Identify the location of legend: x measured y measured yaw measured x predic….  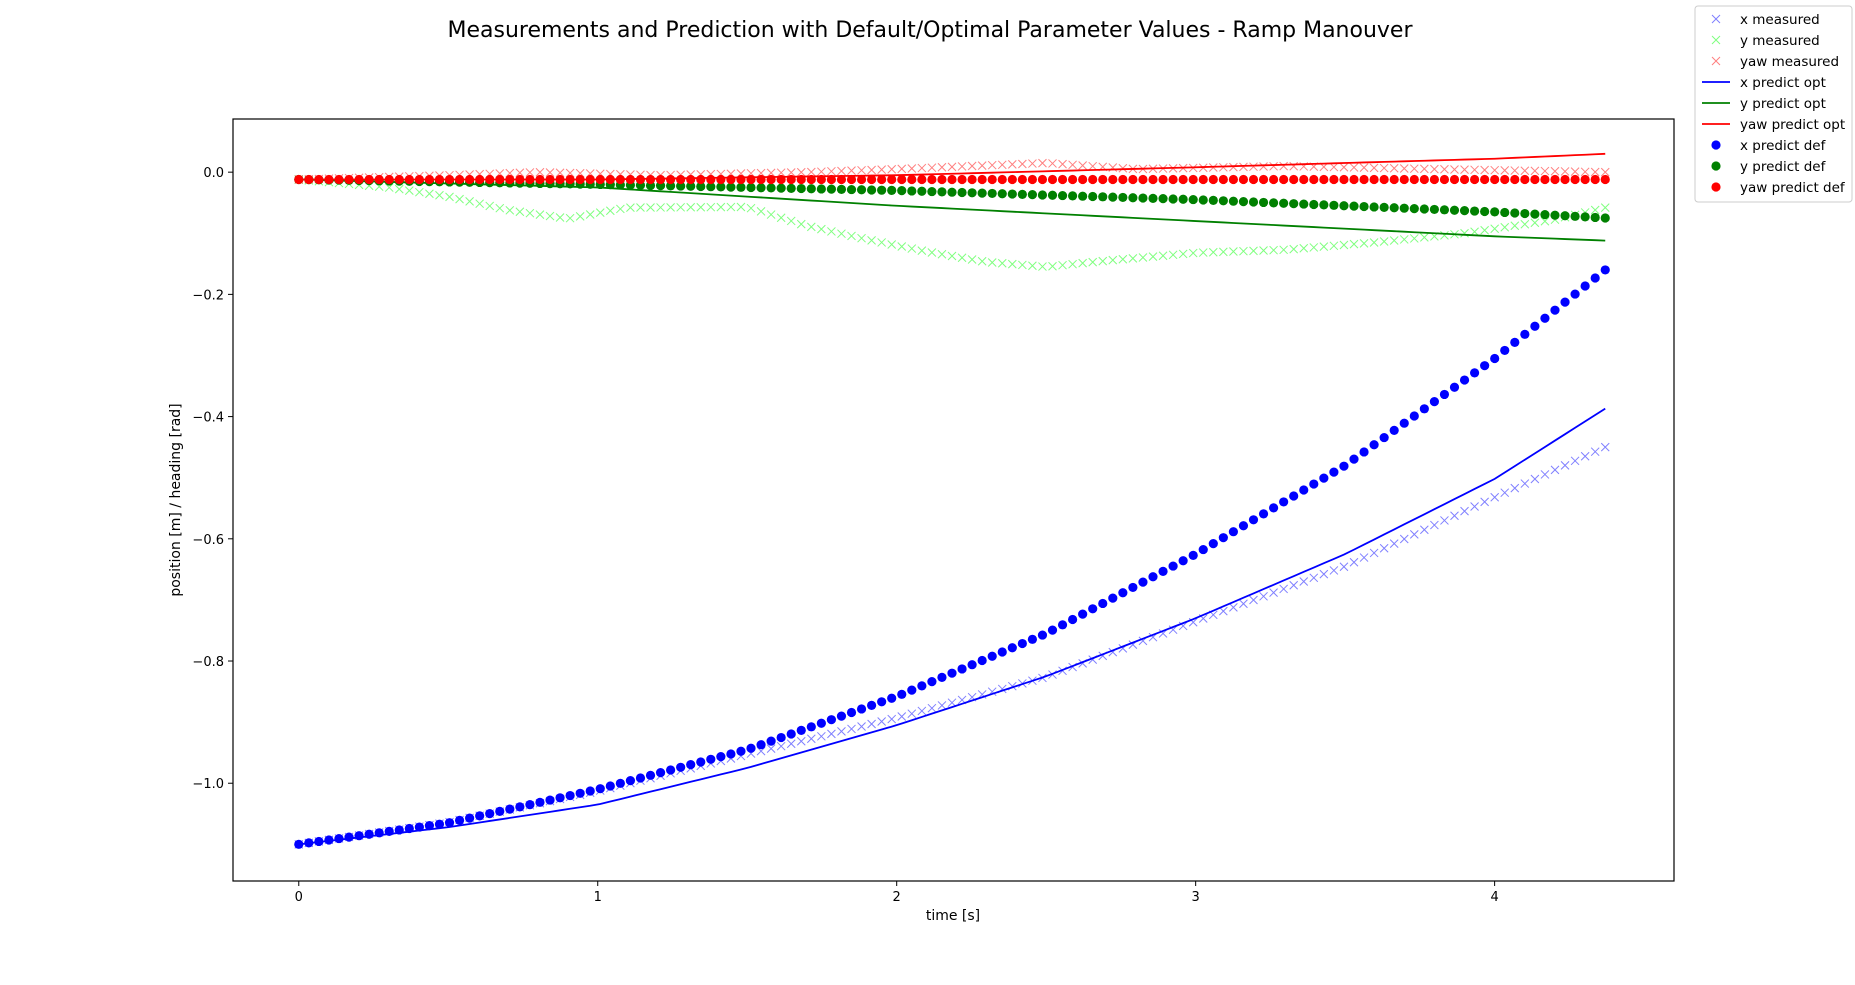
(1773, 104).